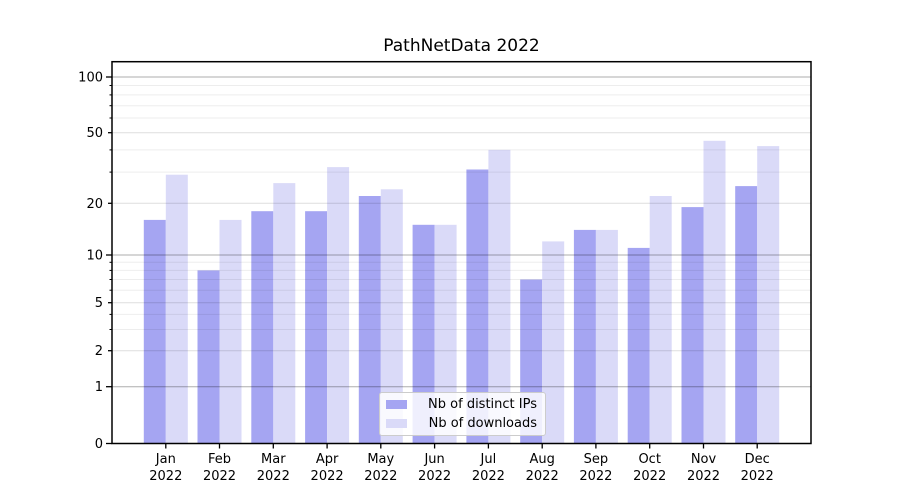 Image resolution: width=900 pixels, height=500 pixels. What do you see at coordinates (230, 331) in the screenshot?
I see `bar-downloads-feb` at bounding box center [230, 331].